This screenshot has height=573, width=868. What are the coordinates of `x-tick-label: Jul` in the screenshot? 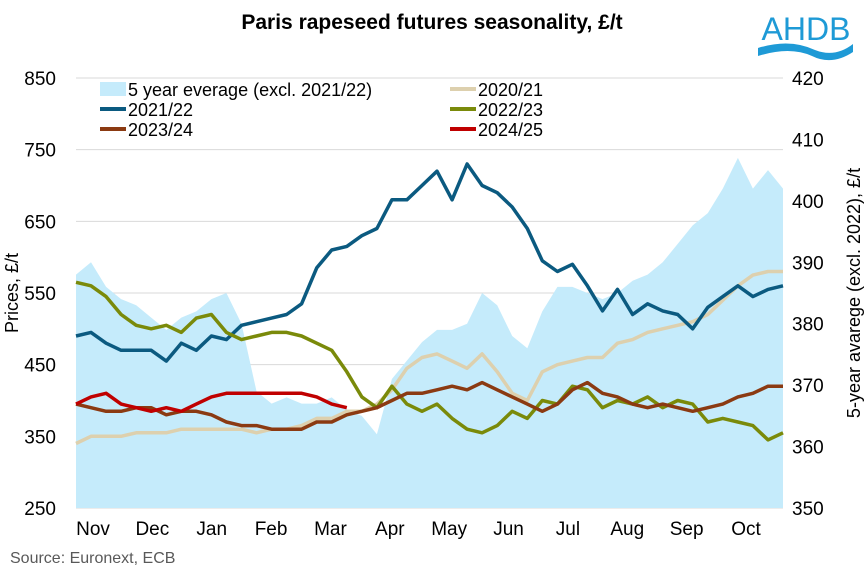 It's located at (568, 529).